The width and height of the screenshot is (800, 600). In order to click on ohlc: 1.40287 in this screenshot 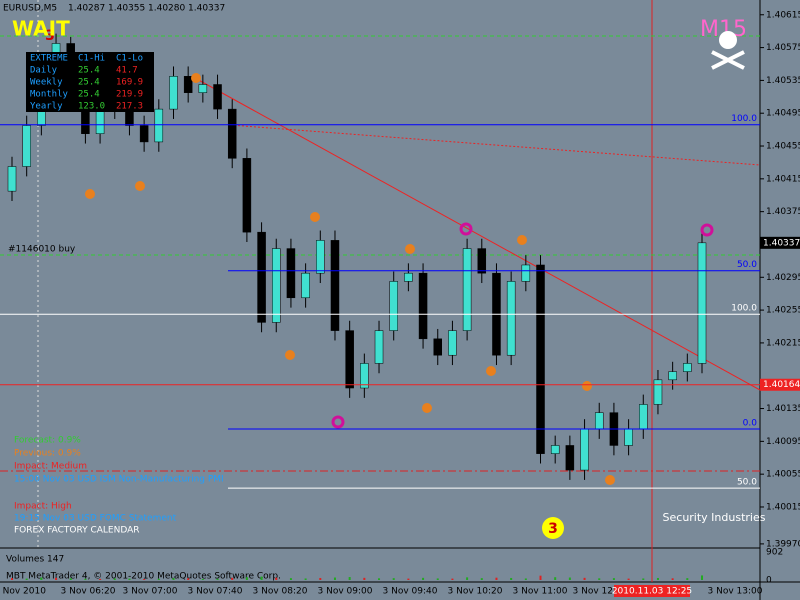, I will do `click(86, 9)`.